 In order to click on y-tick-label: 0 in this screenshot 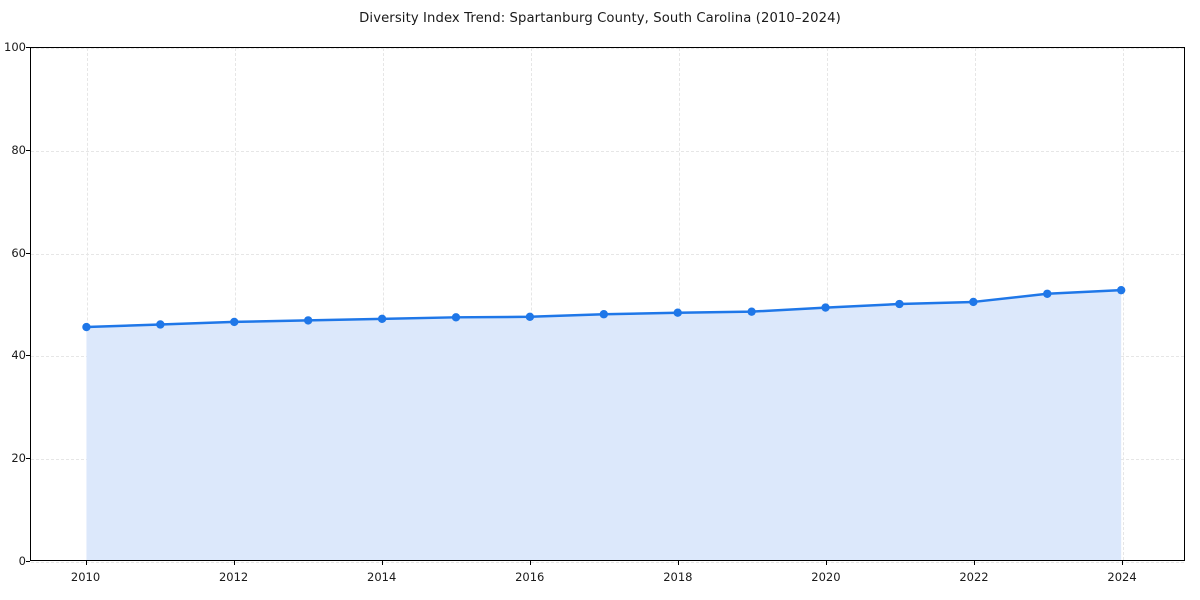, I will do `click(22, 561)`.